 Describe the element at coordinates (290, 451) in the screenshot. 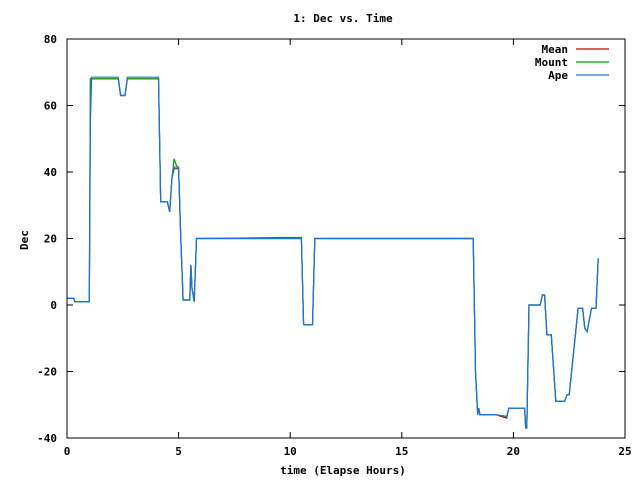

I see `x-tick-label: 10` at that location.